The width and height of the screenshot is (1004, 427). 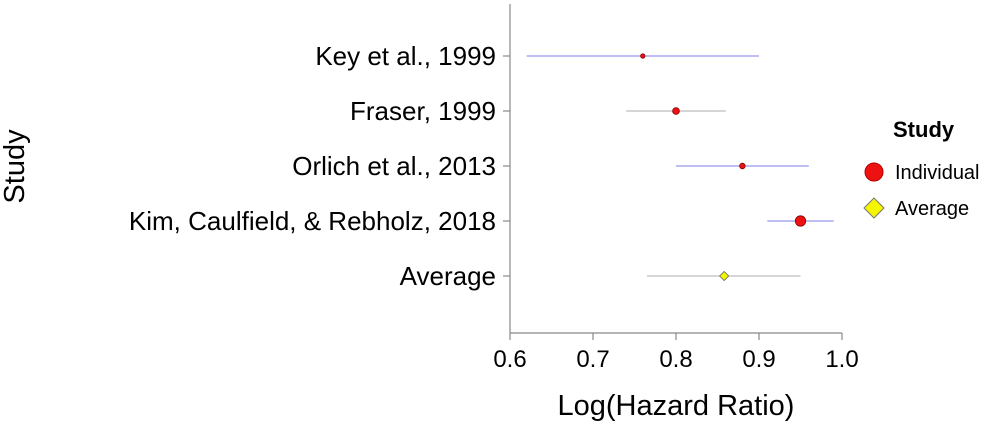 I want to click on y-axis-title: Study, so click(x=15, y=166).